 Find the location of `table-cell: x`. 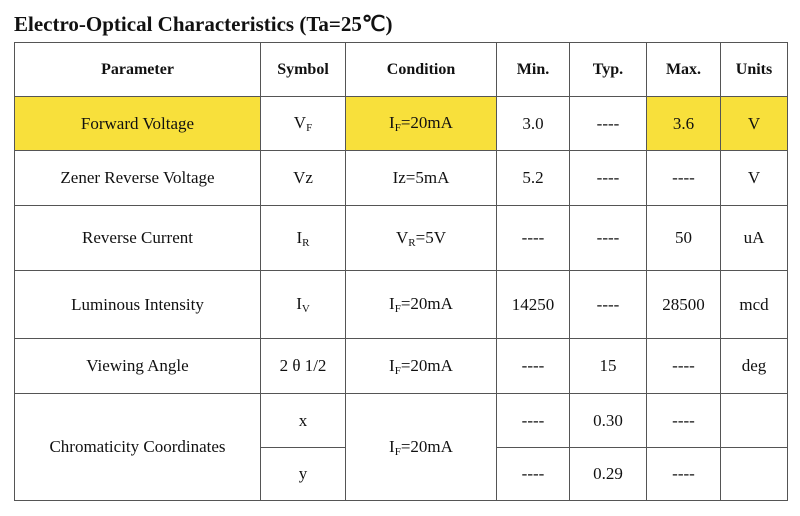

table-cell: x is located at coordinates (303, 420).